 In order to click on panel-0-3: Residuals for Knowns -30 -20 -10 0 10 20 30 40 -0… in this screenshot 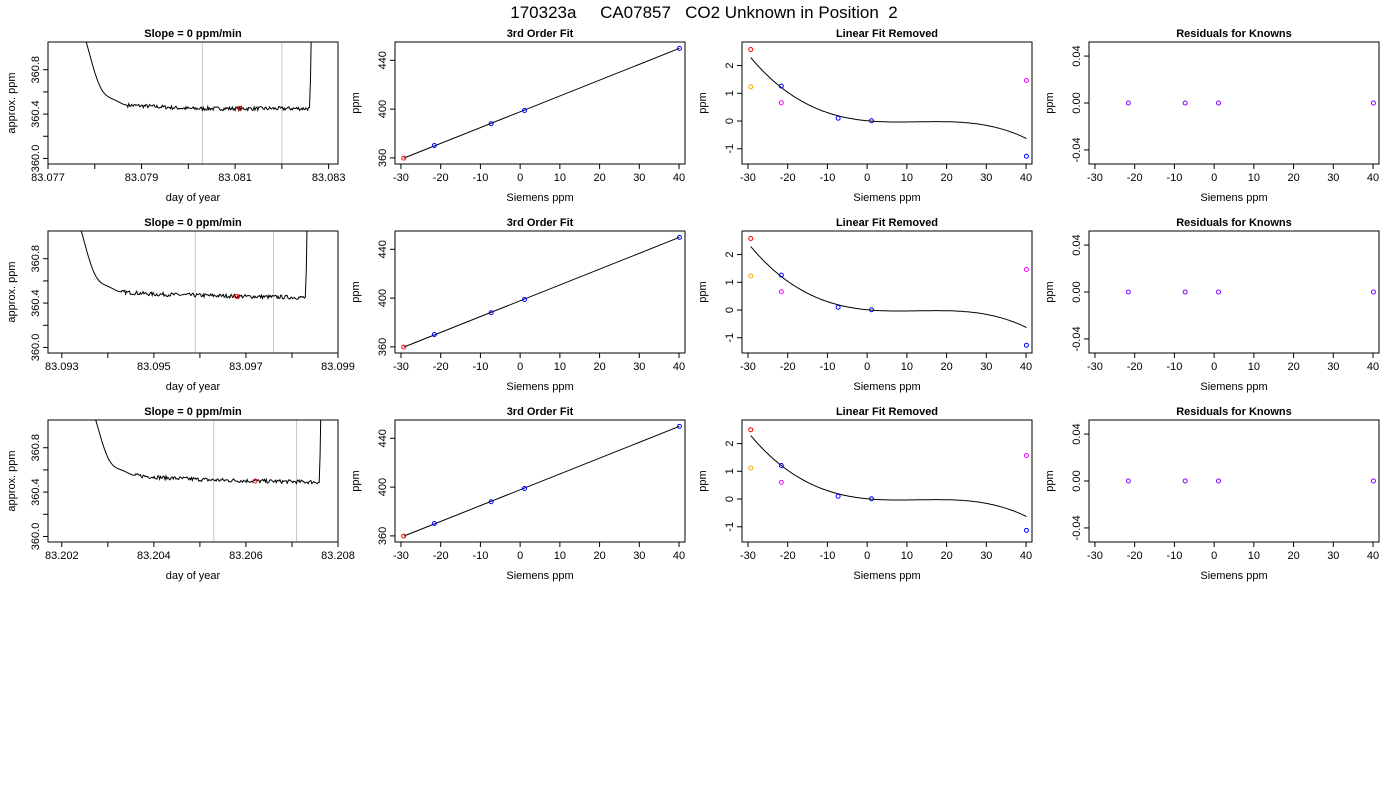, I will do `click(1212, 116)`.